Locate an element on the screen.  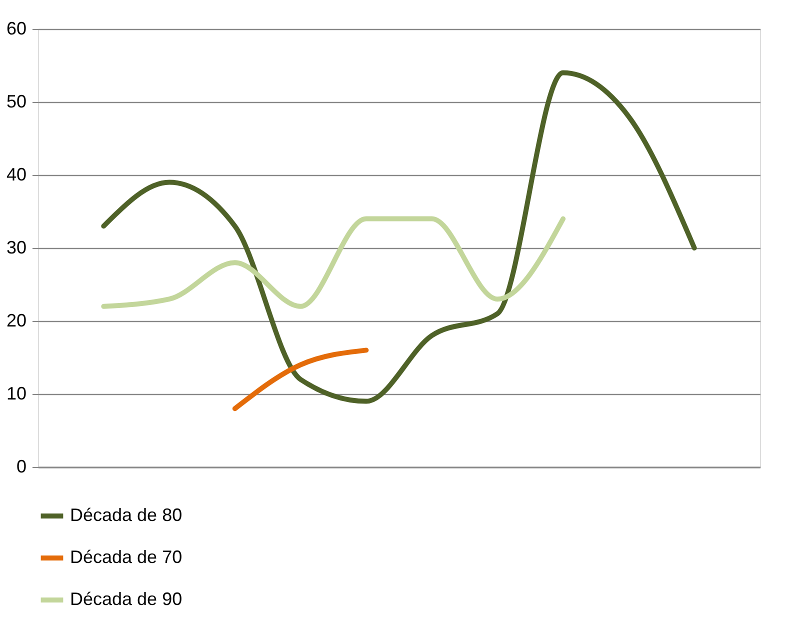
legend-label: Década de 90 is located at coordinates (126, 599).